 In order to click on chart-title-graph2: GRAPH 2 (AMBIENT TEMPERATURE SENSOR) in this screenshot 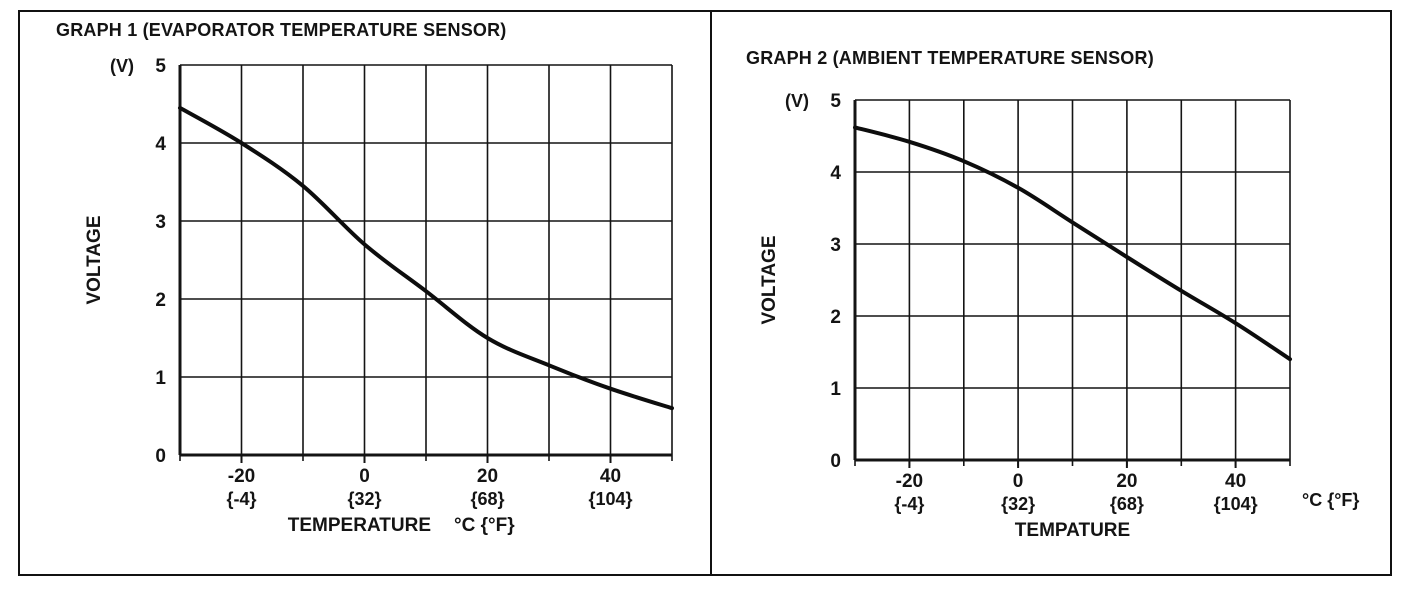, I will do `click(950, 58)`.